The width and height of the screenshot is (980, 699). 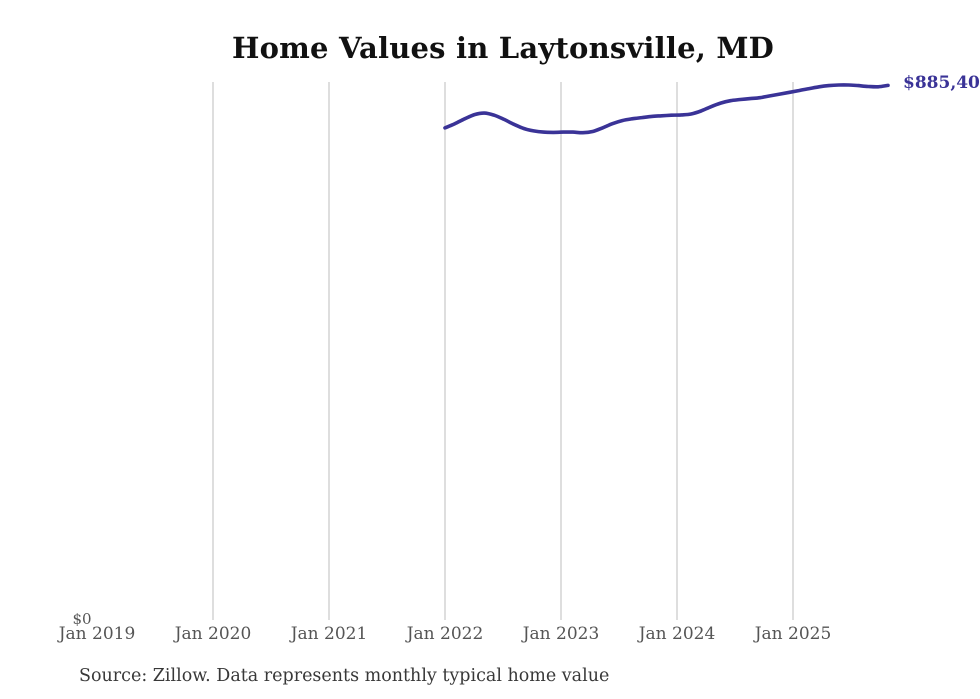 What do you see at coordinates (666, 109) in the screenshot?
I see `home-value-trend-line` at bounding box center [666, 109].